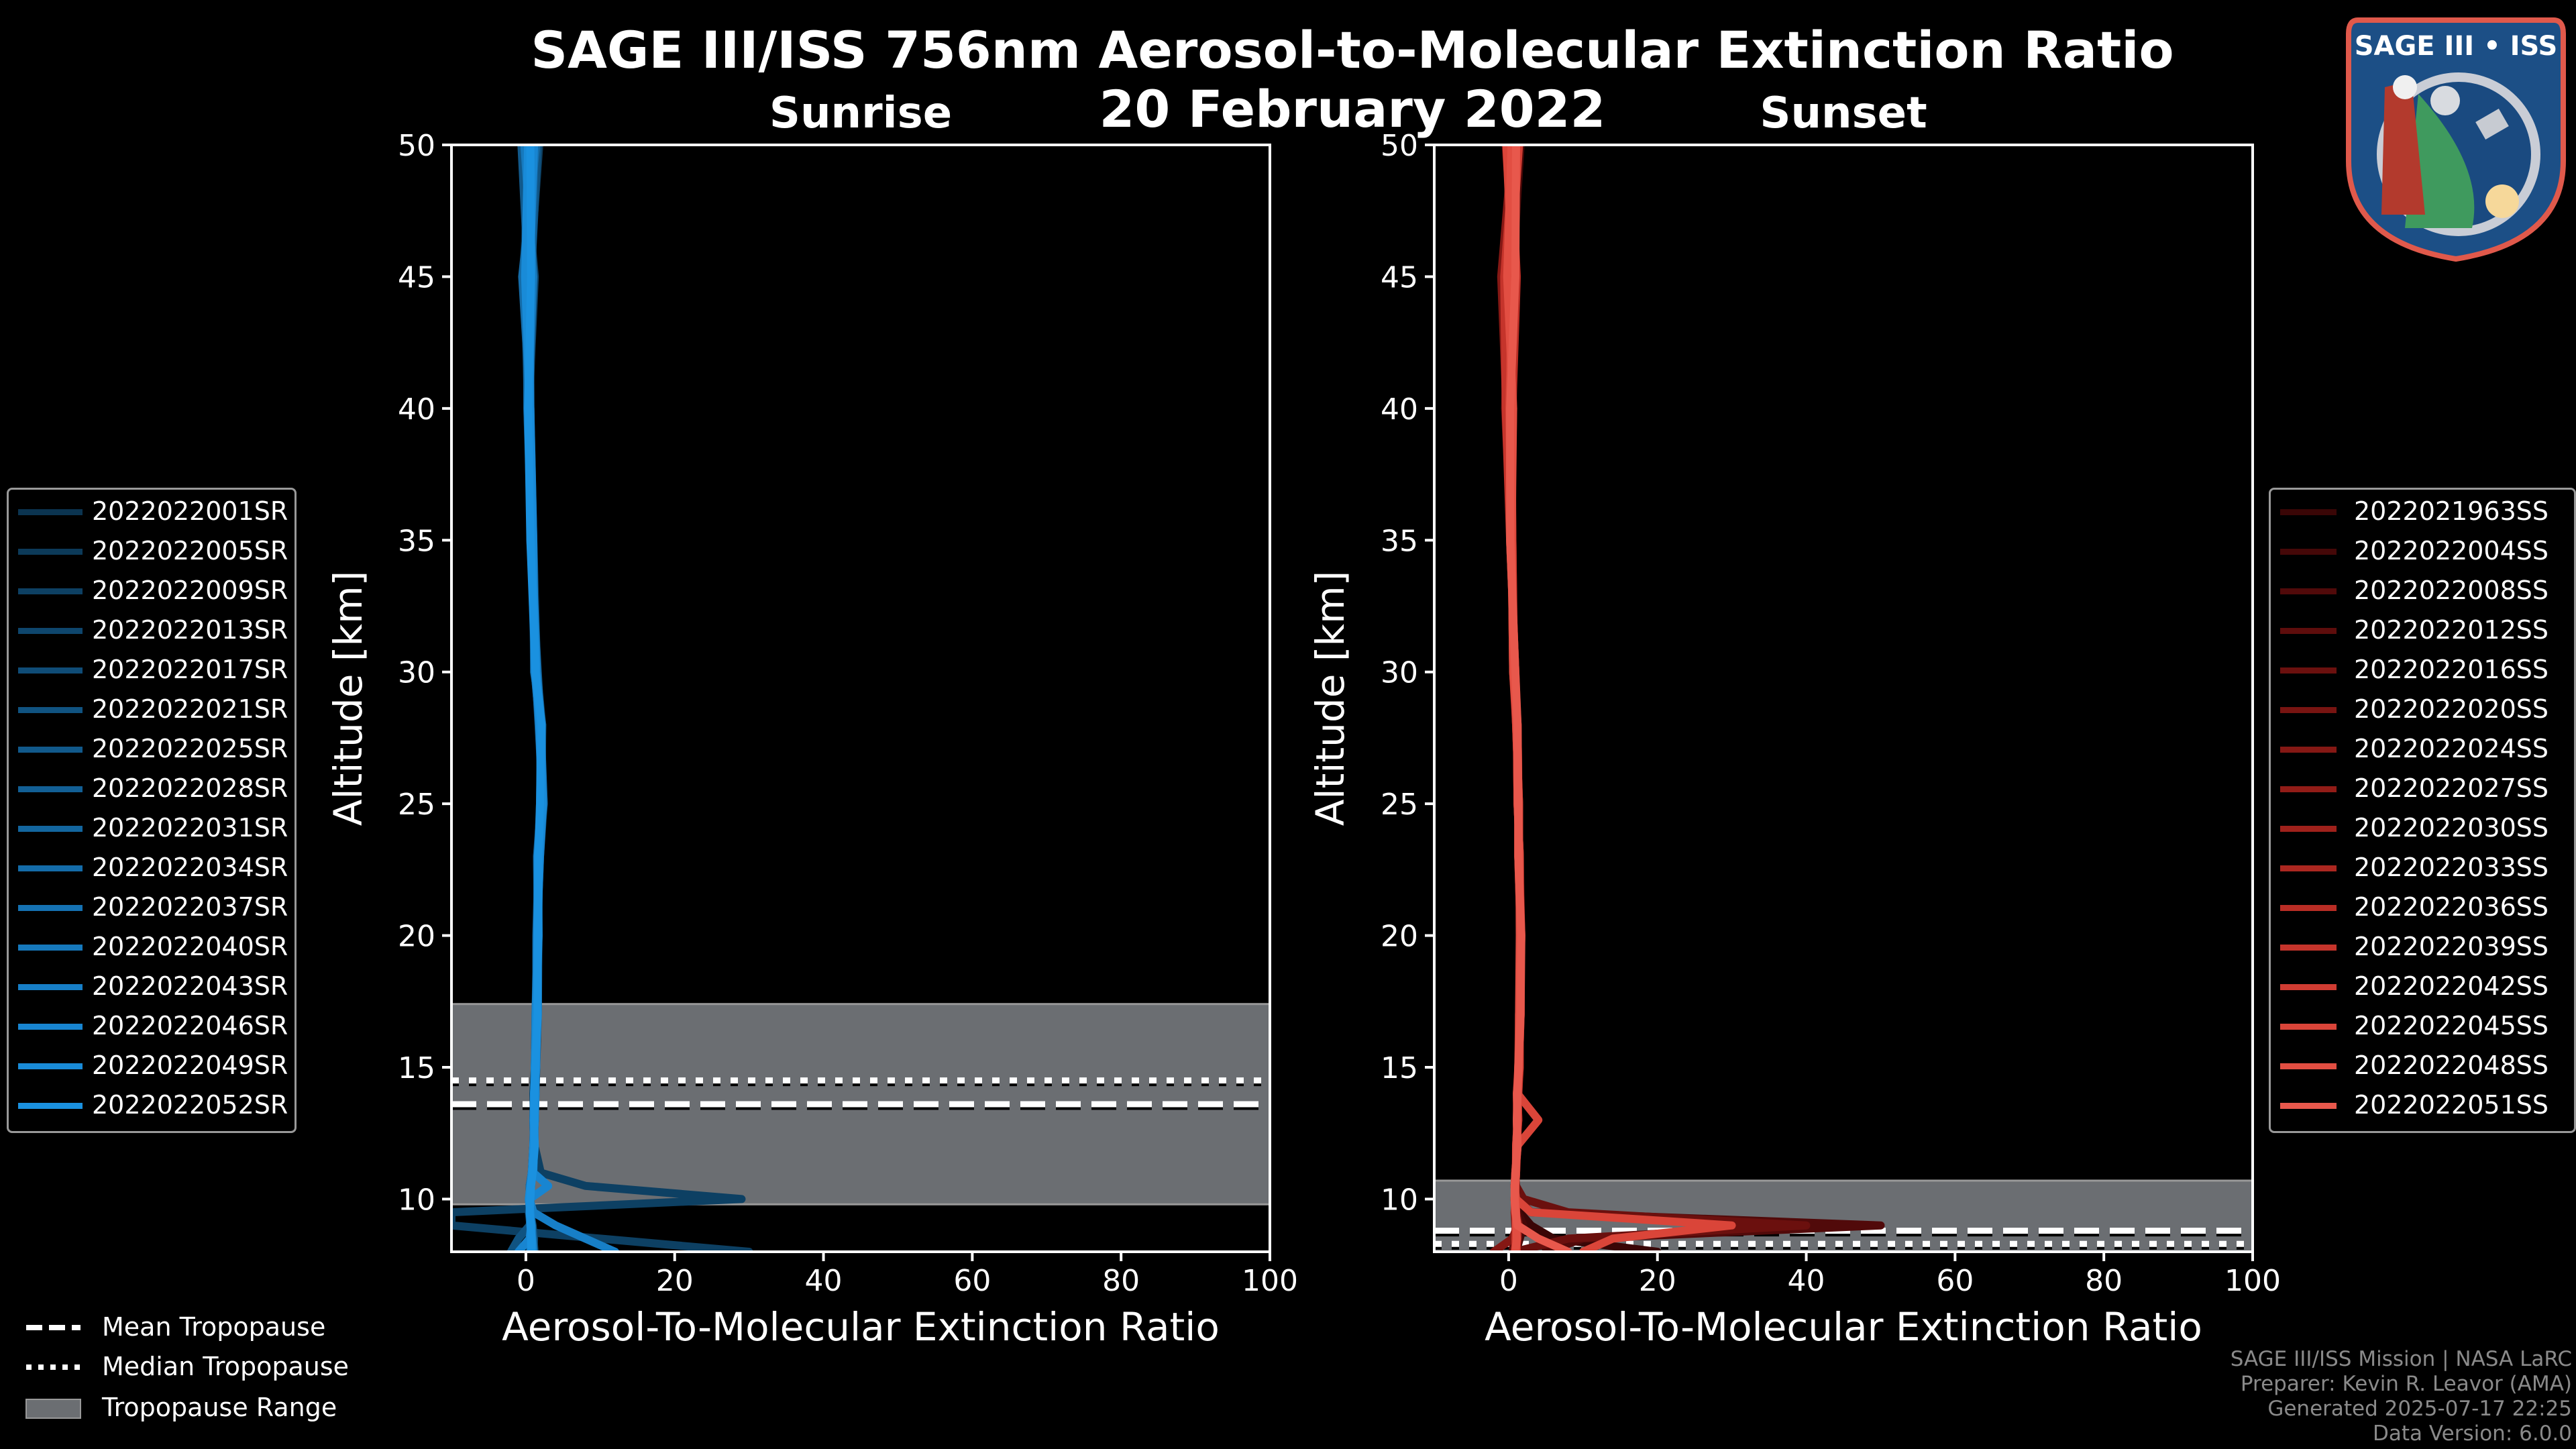 The image size is (2576, 1449). I want to click on legend-item: 2022022046SR, so click(151, 1026).